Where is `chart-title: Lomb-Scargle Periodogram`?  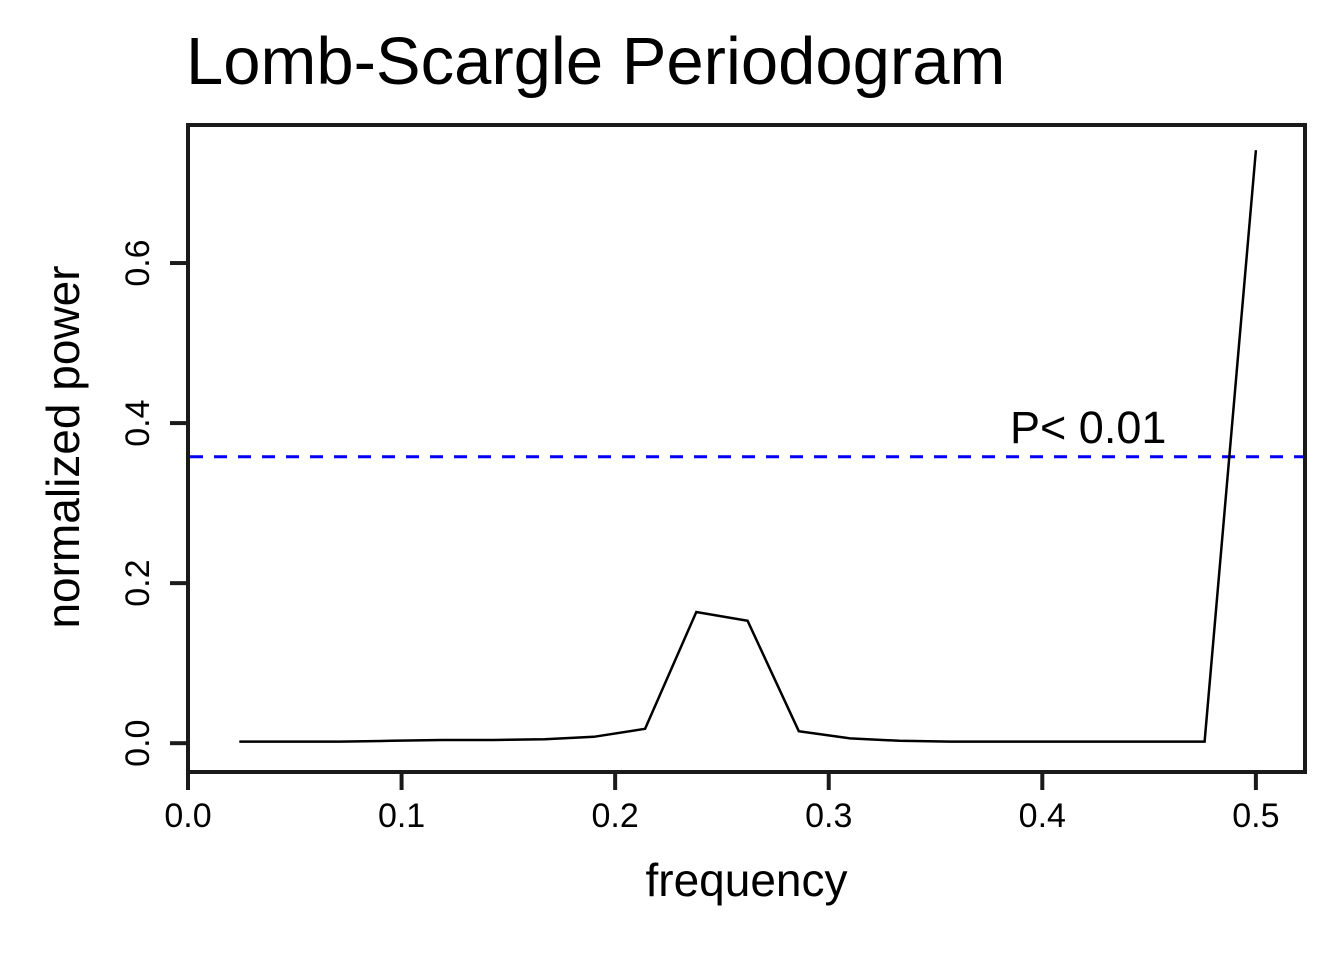
chart-title: Lomb-Scargle Periodogram is located at coordinates (596, 61).